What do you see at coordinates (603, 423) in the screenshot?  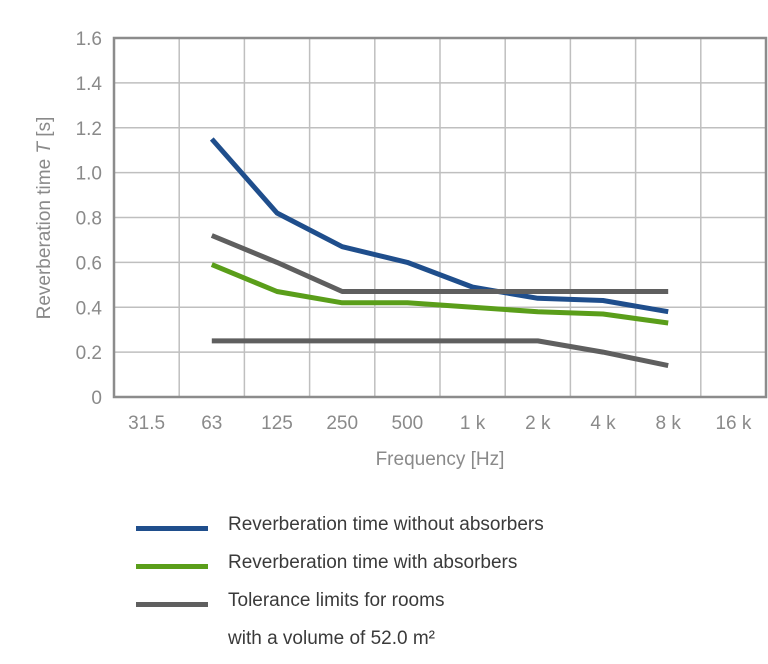 I see `x-tick-label: 4 k` at bounding box center [603, 423].